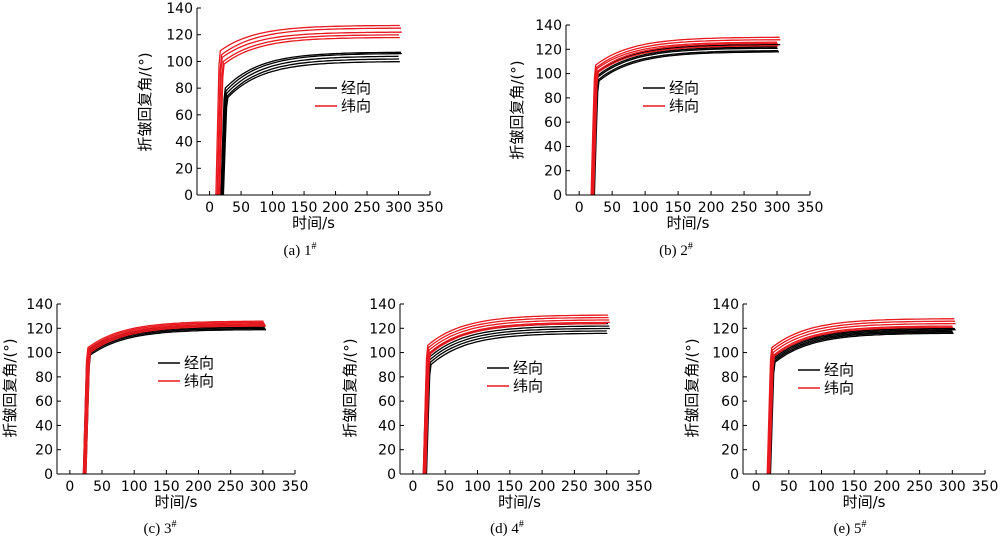 Image resolution: width=1000 pixels, height=543 pixels. I want to click on panel-caption: (e) 5#, so click(850, 528).